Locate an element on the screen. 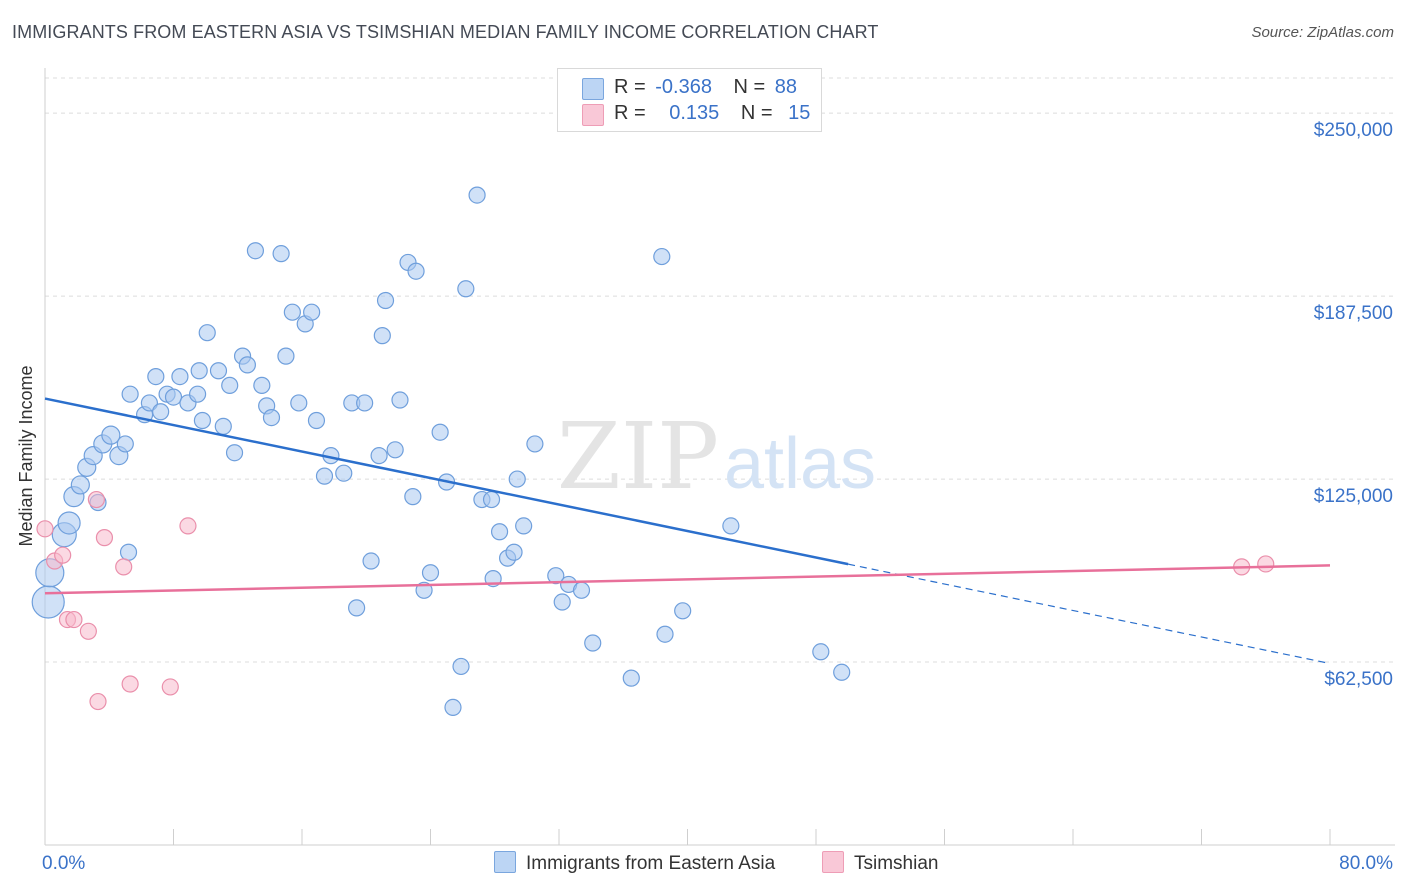 The image size is (1406, 892). watermark: ZIP atlas is located at coordinates (716, 456).